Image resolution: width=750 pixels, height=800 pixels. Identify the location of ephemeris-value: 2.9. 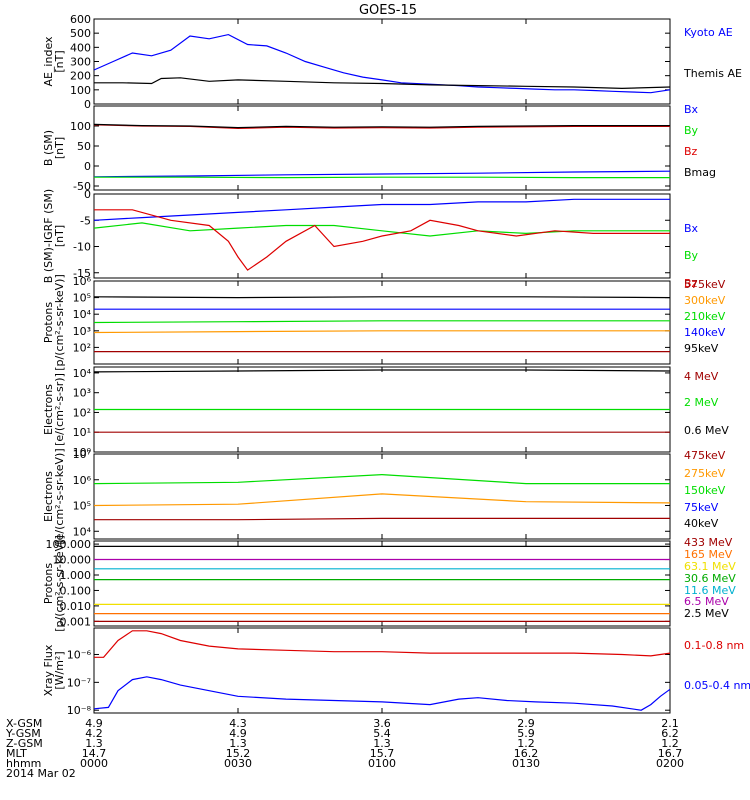
(526, 723).